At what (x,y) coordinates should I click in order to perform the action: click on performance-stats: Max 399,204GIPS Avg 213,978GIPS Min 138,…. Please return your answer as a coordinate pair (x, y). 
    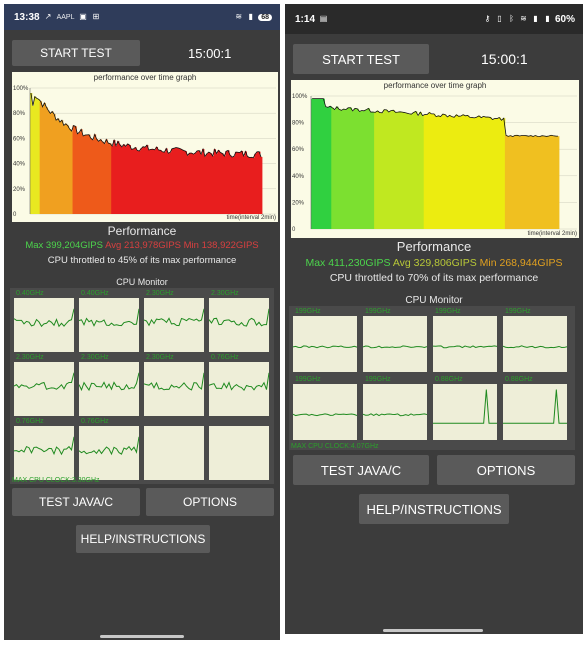
    Looking at the image, I should click on (142, 245).